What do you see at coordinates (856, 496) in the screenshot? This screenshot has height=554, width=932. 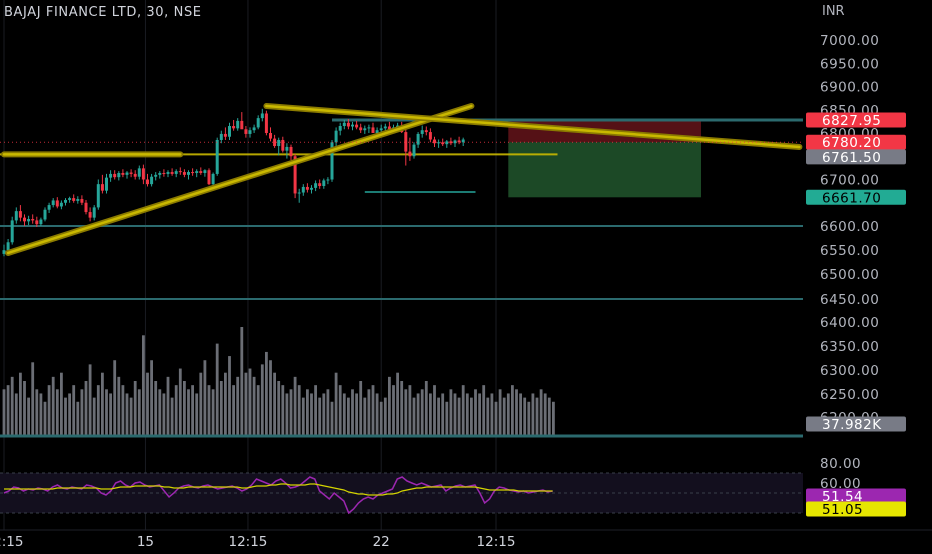 I see `rsi-value-label-bg` at bounding box center [856, 496].